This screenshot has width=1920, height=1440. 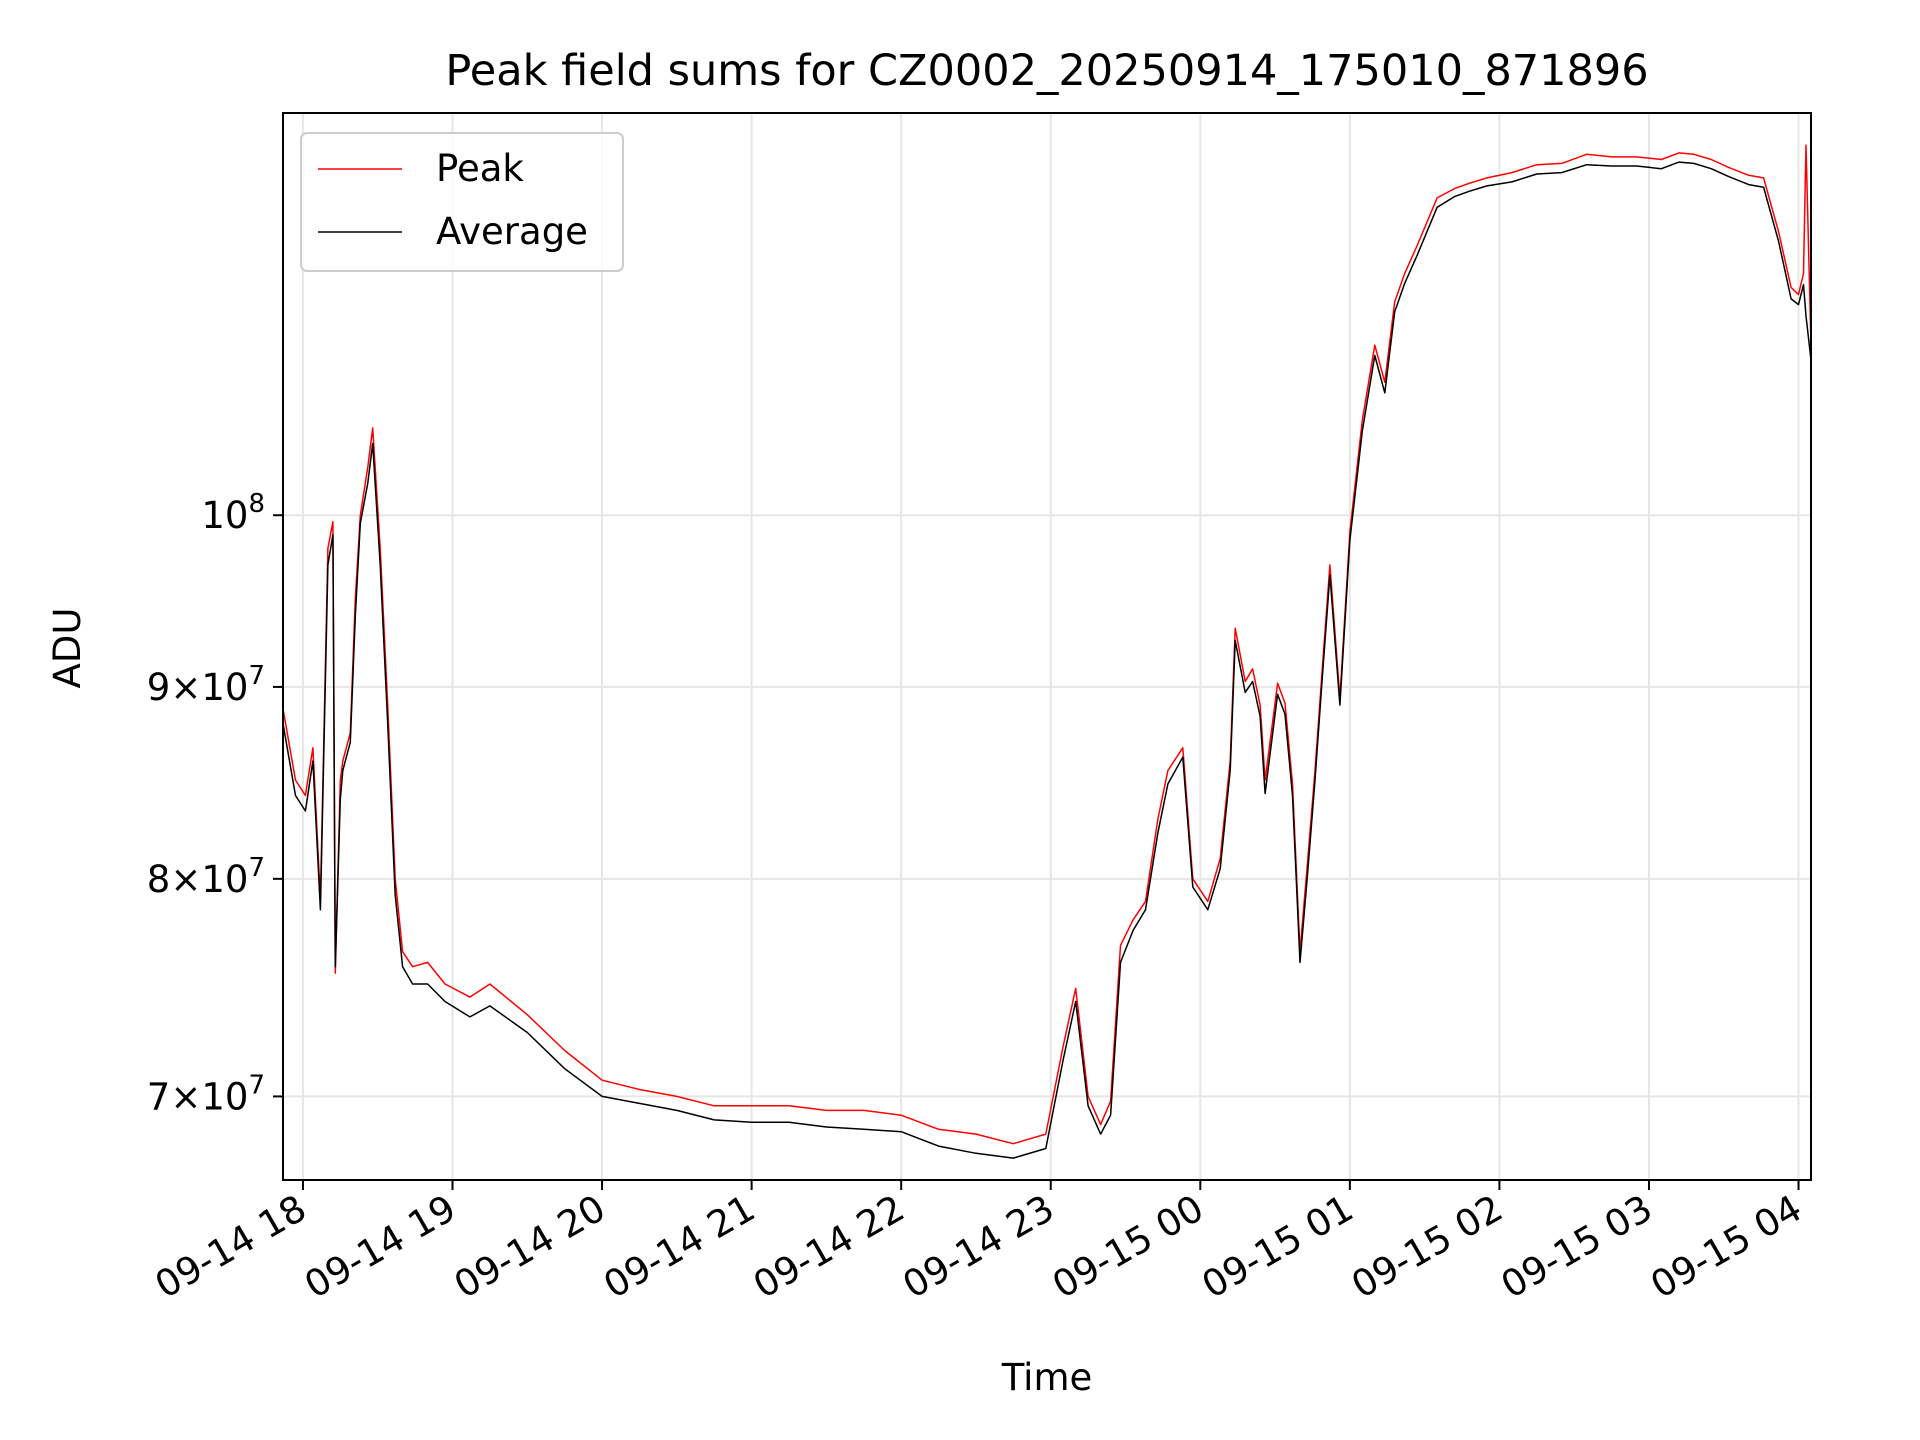 I want to click on y-tick-label: 108, so click(x=233, y=513).